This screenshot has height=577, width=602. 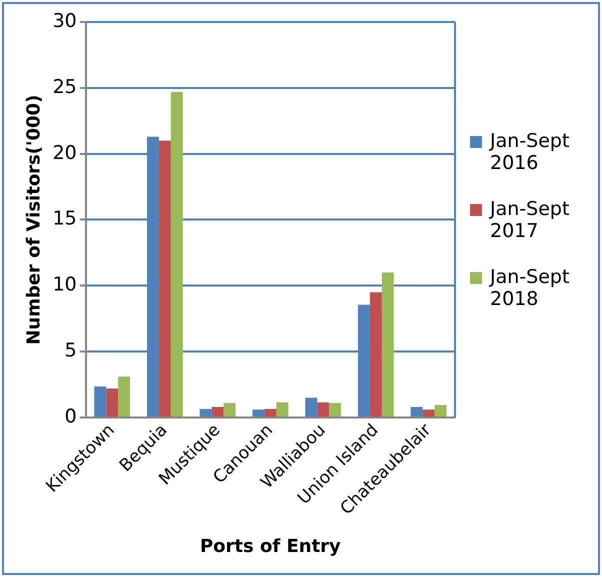 What do you see at coordinates (33, 219) in the screenshot?
I see `y-axis-title: Number of Visitors('000)` at bounding box center [33, 219].